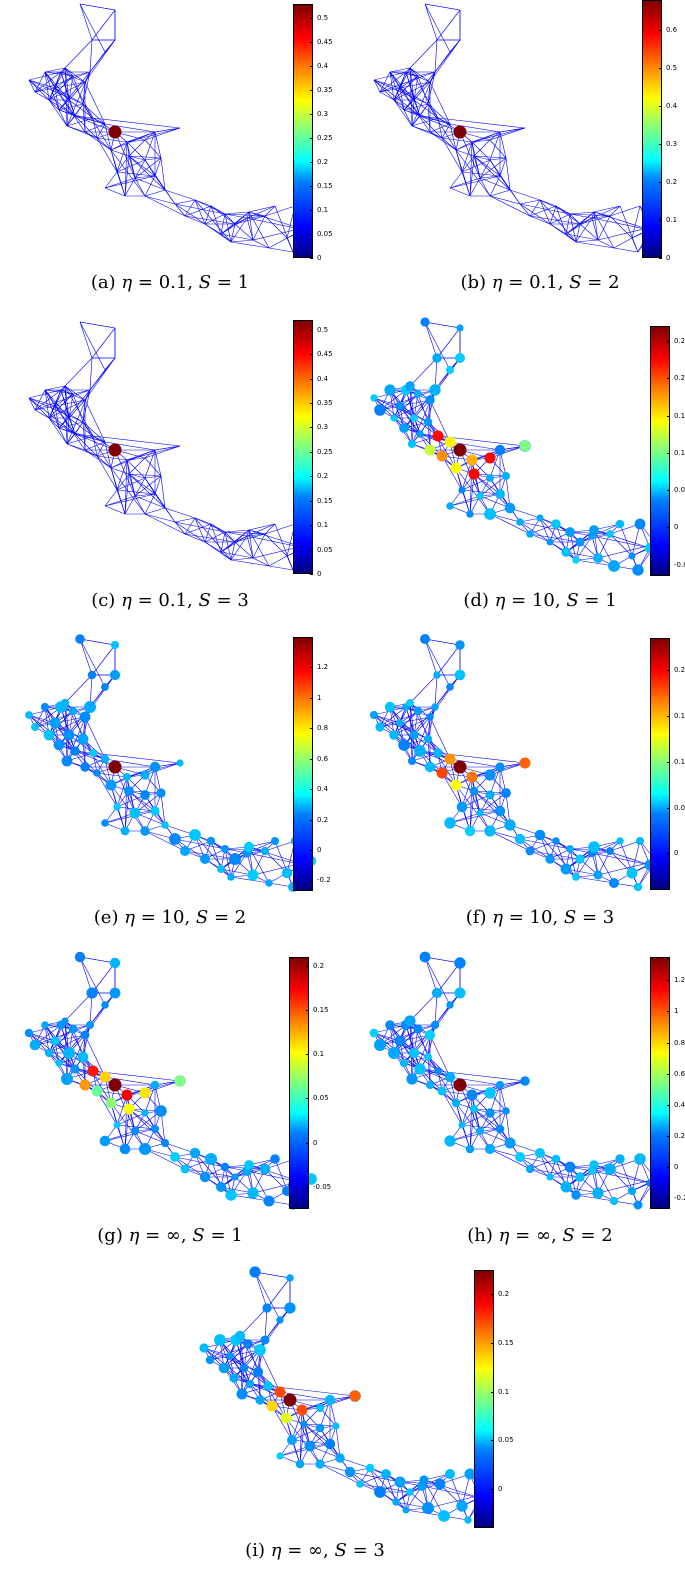 This screenshot has width=685, height=1578. What do you see at coordinates (460, 132) in the screenshot?
I see `source-node` at bounding box center [460, 132].